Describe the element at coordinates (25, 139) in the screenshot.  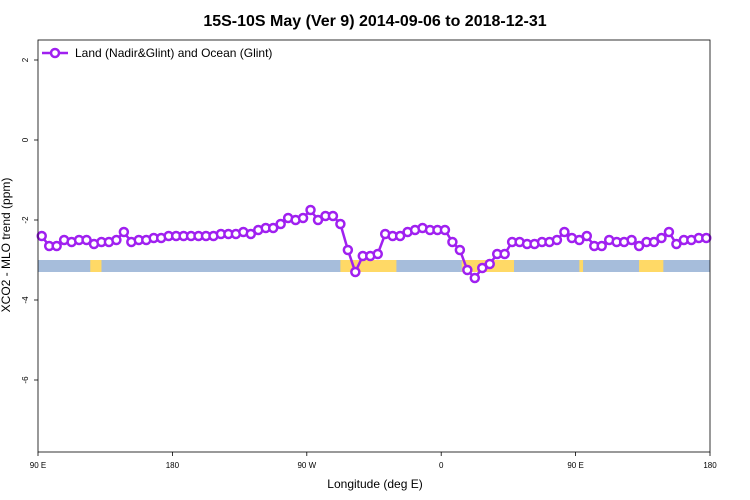
I see `y-tick-label: 0` at that location.